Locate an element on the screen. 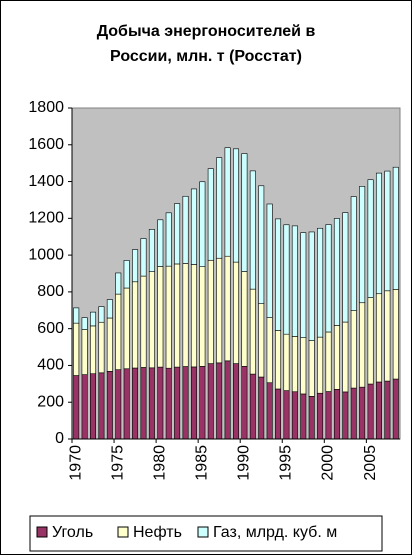  y-tick-label: 400 is located at coordinates (50, 365).